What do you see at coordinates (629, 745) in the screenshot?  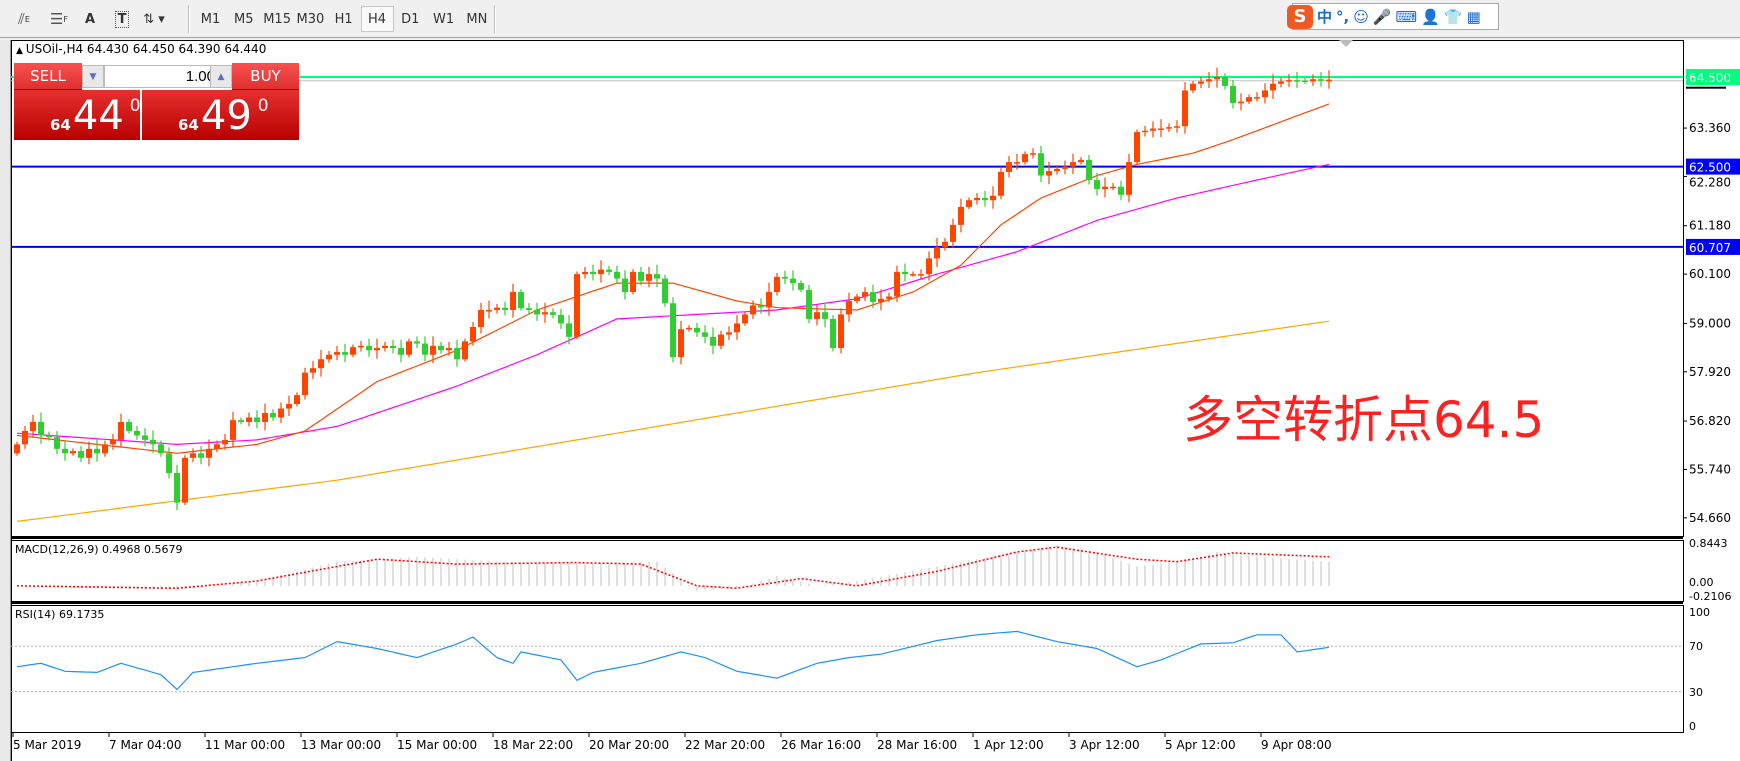 I see `time-tick-label: 20 Mar 20:00` at bounding box center [629, 745].